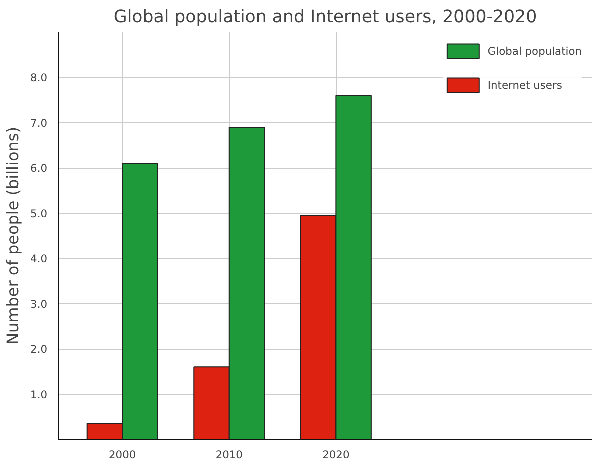 The height and width of the screenshot is (461, 597). I want to click on legend-label: Internet users, so click(525, 85).